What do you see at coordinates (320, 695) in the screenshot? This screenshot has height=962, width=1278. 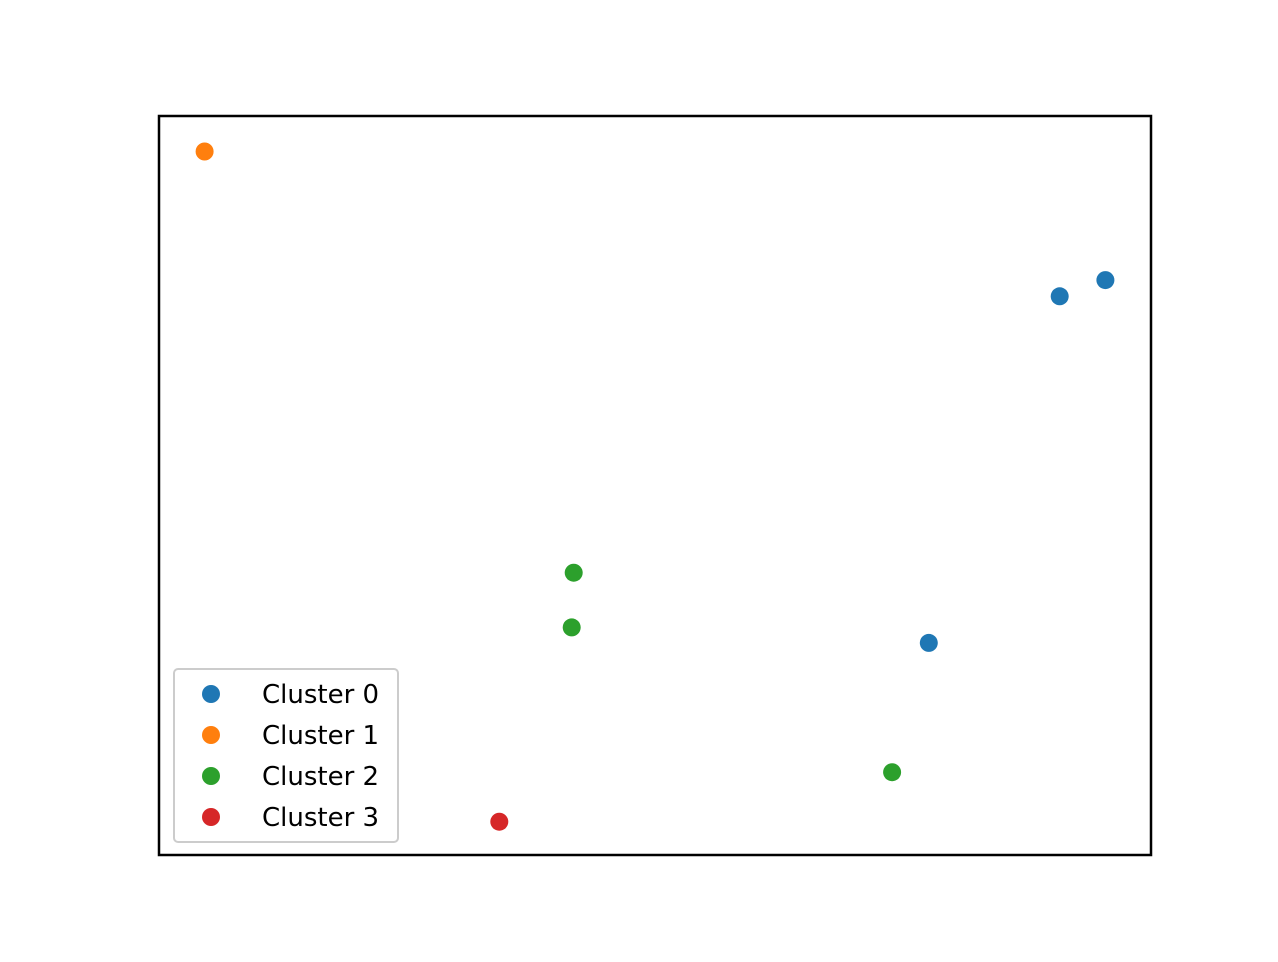 I see `legend-label-0: Cluster 0` at bounding box center [320, 695].